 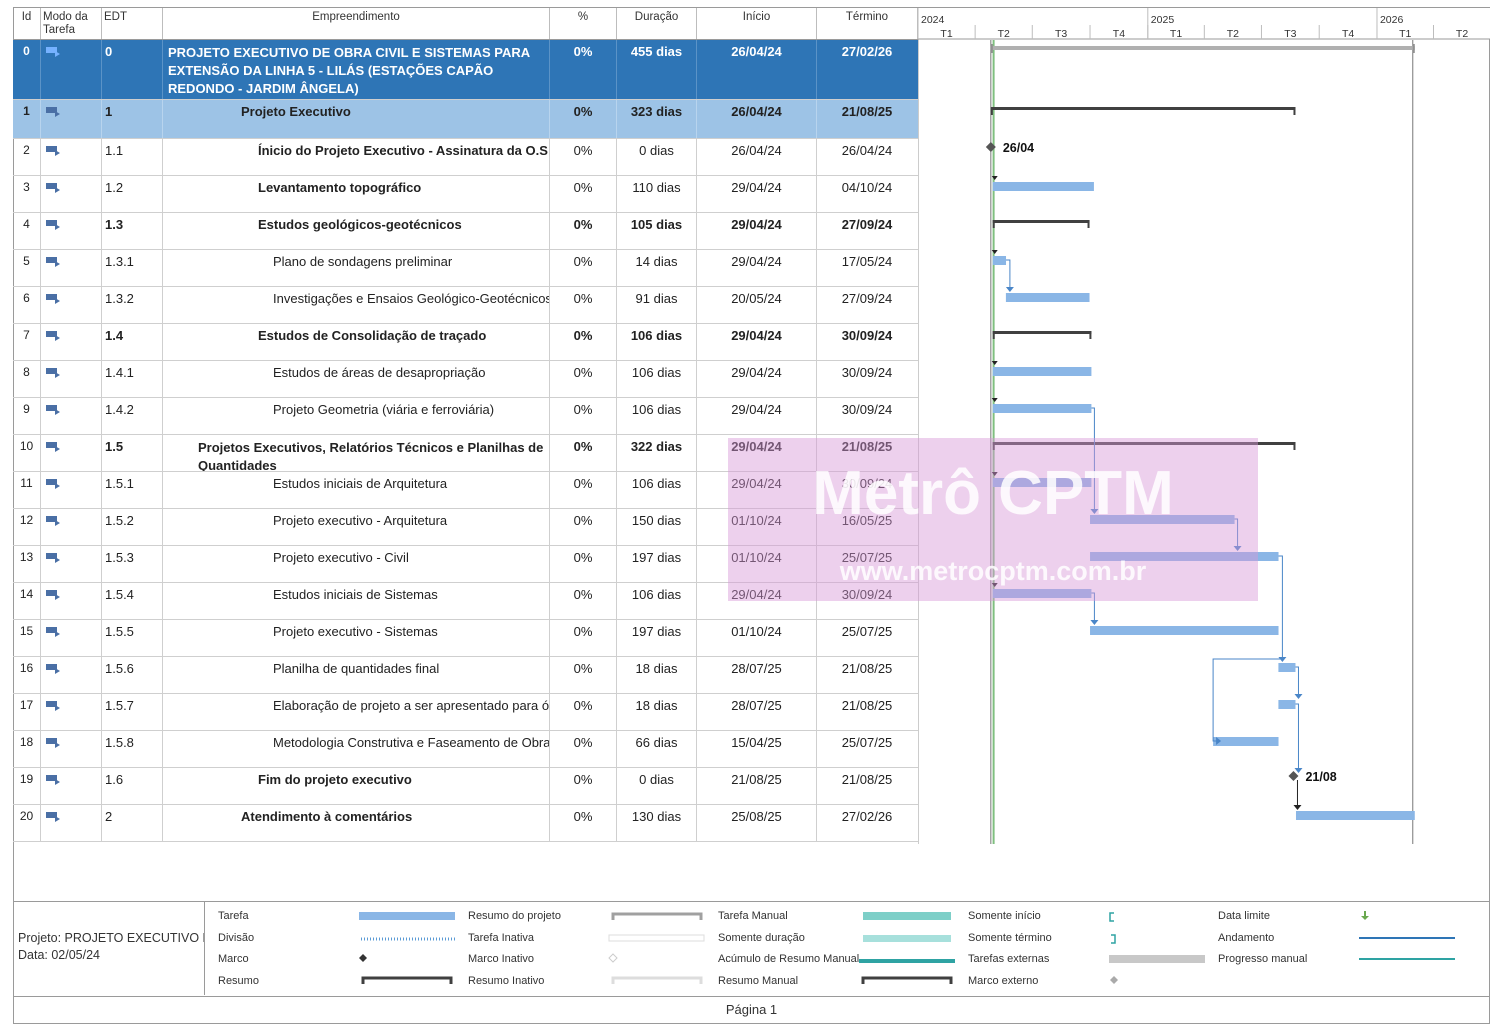 I want to click on row-edt: 1.5.7, so click(x=132, y=712).